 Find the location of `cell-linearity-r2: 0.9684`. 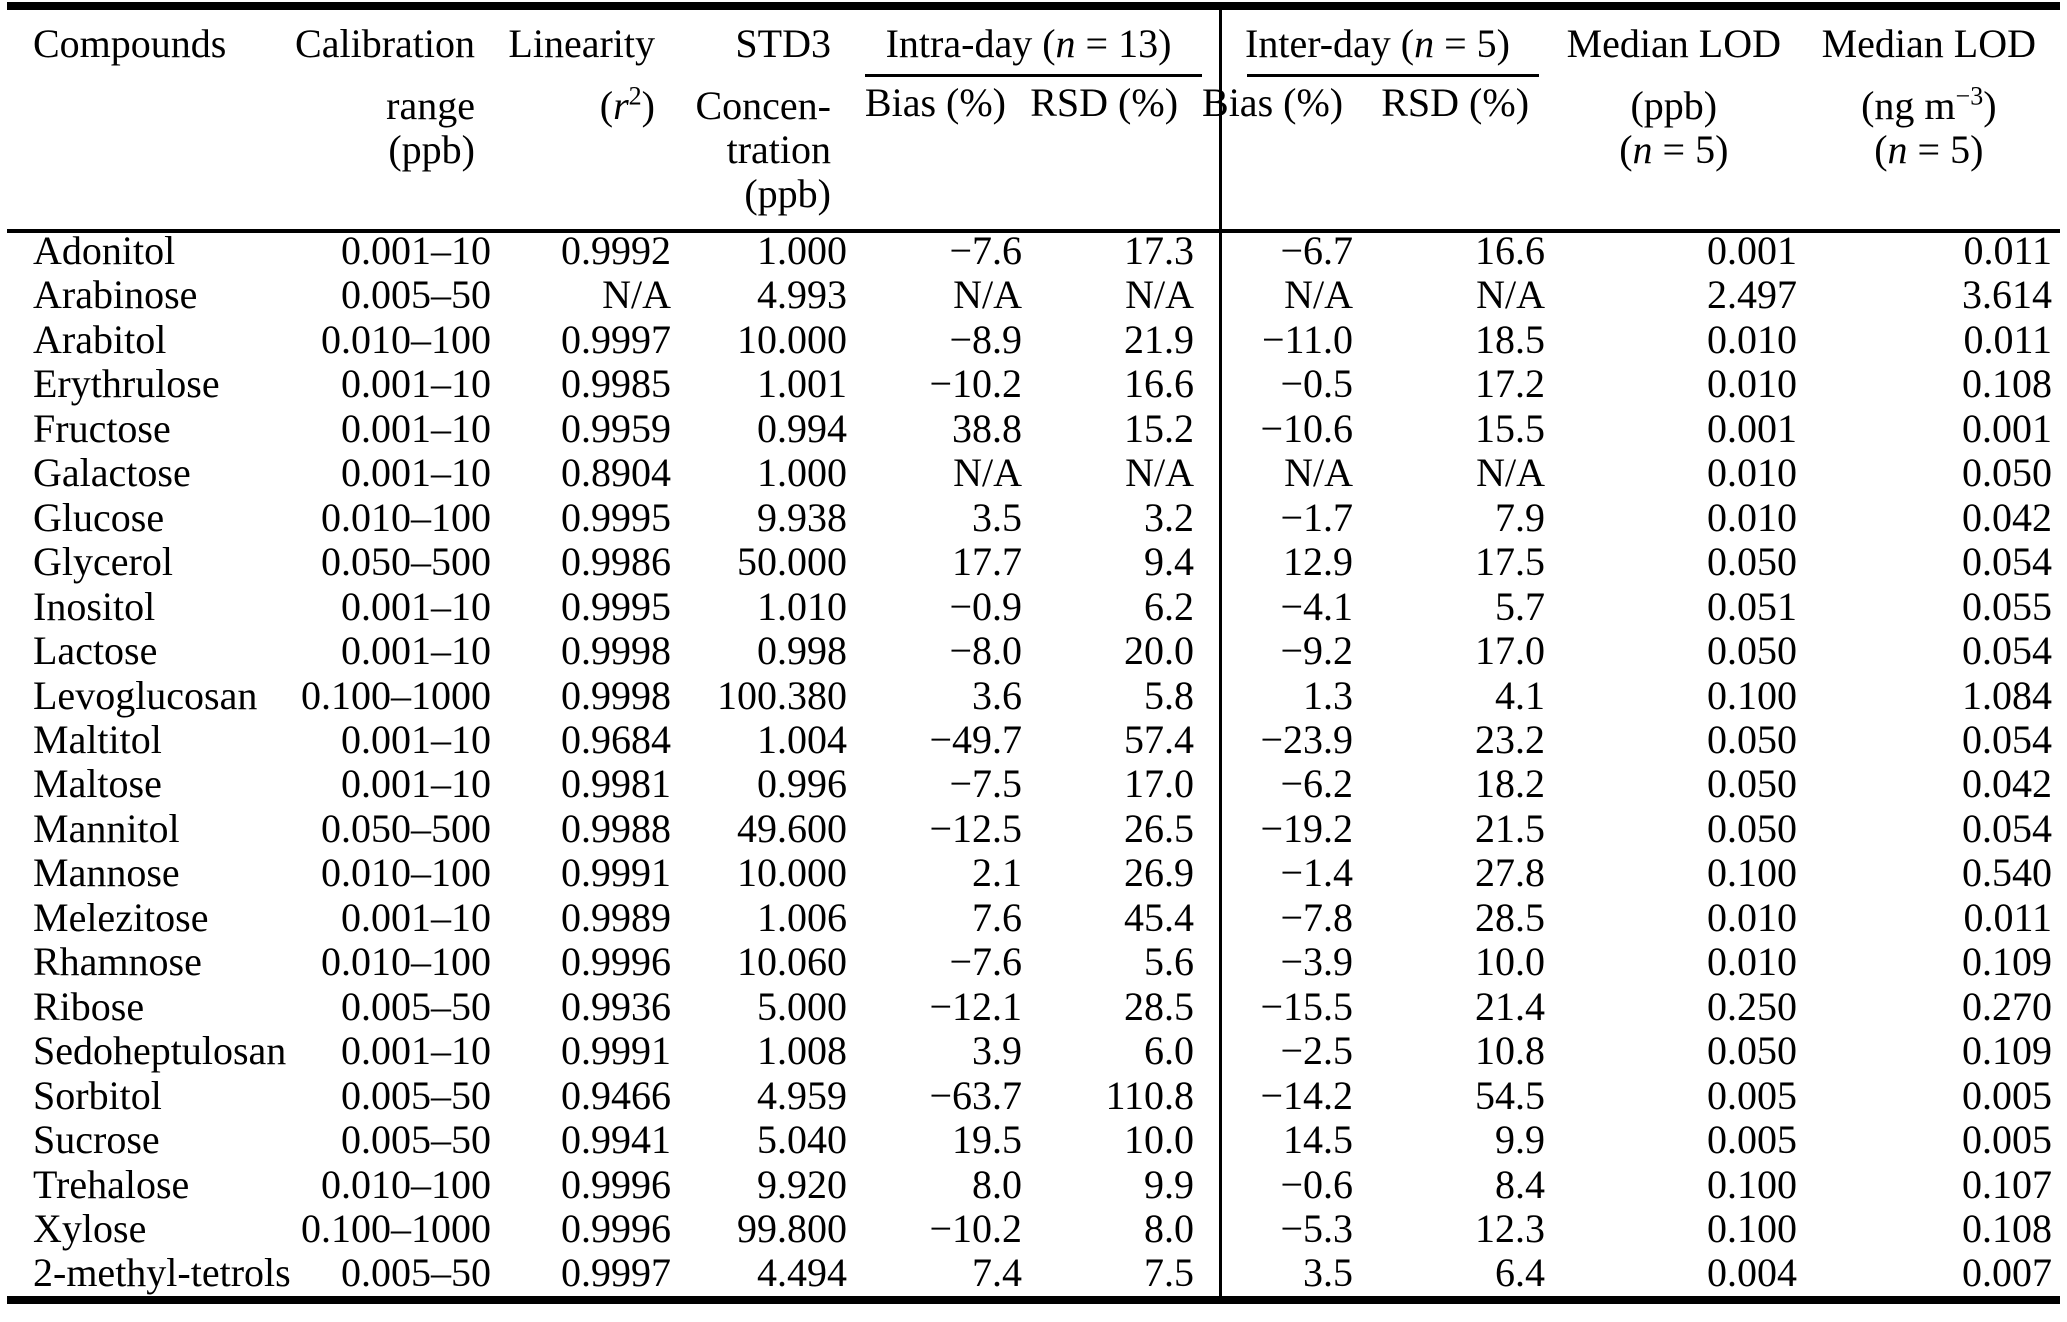

cell-linearity-r2: 0.9684 is located at coordinates (616, 739).